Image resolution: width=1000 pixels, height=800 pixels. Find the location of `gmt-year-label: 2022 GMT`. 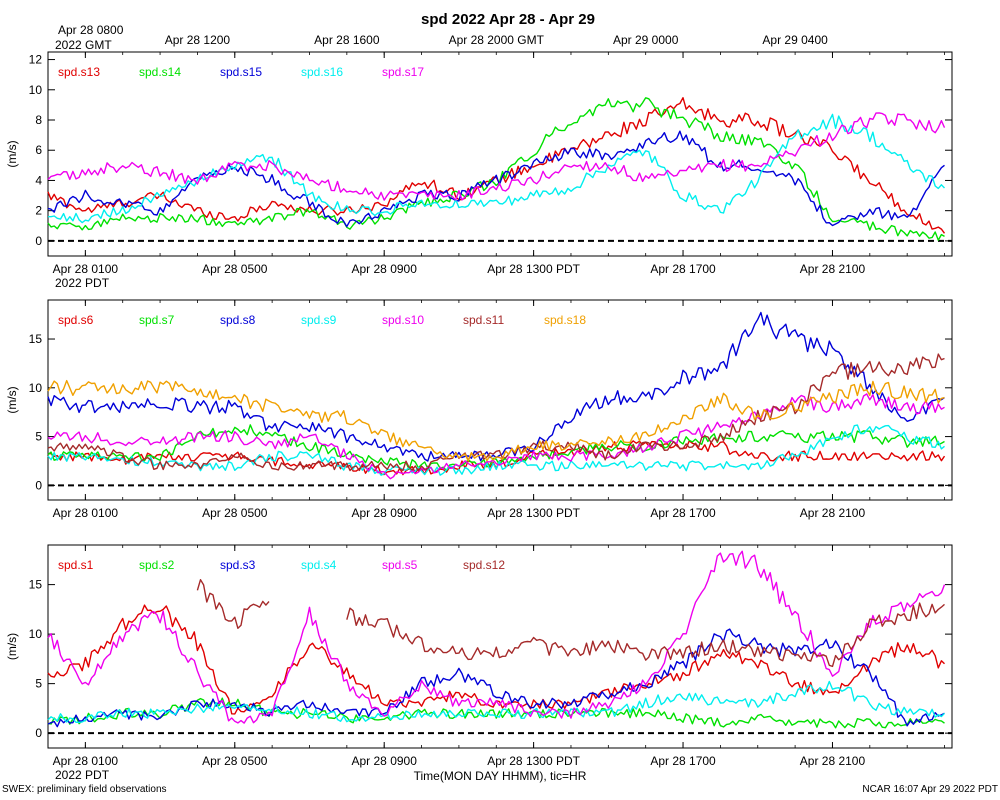

gmt-year-label: 2022 GMT is located at coordinates (83, 45).